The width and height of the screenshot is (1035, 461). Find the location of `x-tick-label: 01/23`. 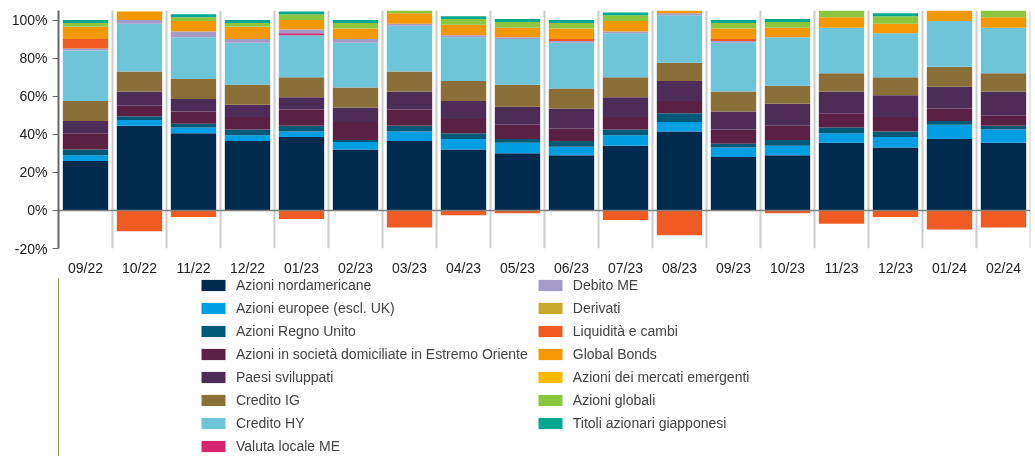

x-tick-label: 01/23 is located at coordinates (301, 267).